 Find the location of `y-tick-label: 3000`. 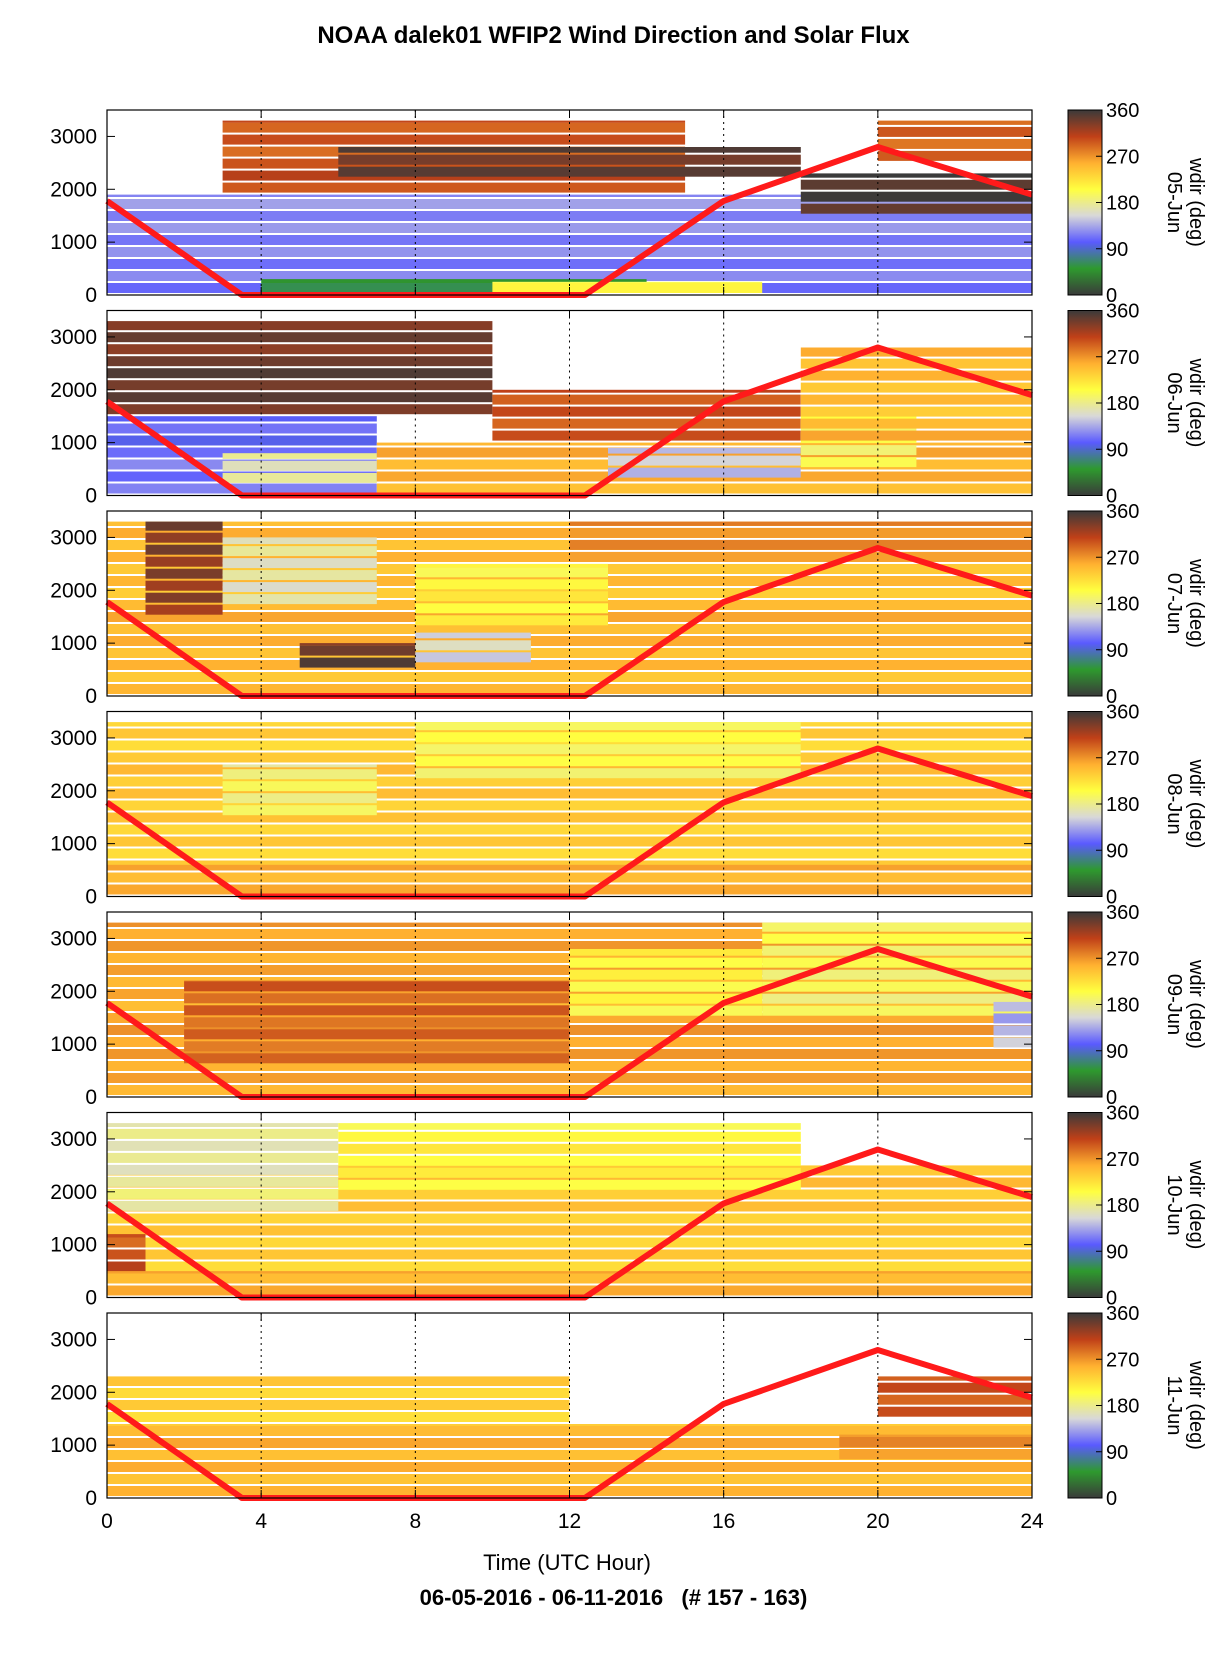

y-tick-label: 3000 is located at coordinates (73, 337).